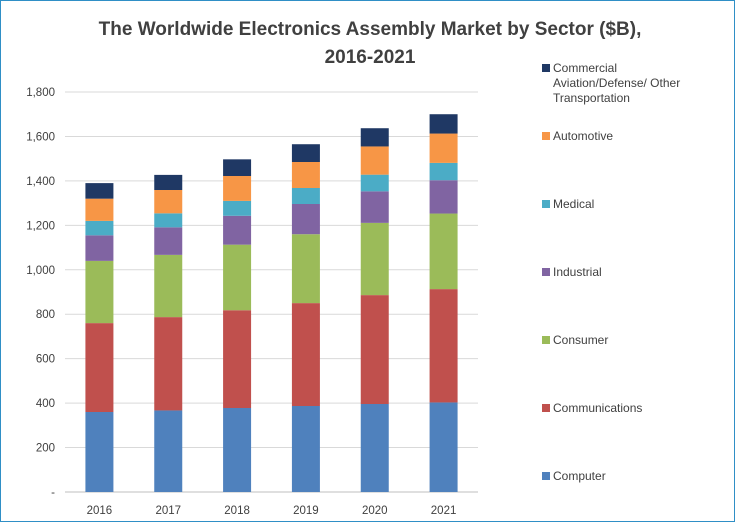 This screenshot has width=735, height=522. I want to click on legend-label-line: Industrial, so click(577, 272).